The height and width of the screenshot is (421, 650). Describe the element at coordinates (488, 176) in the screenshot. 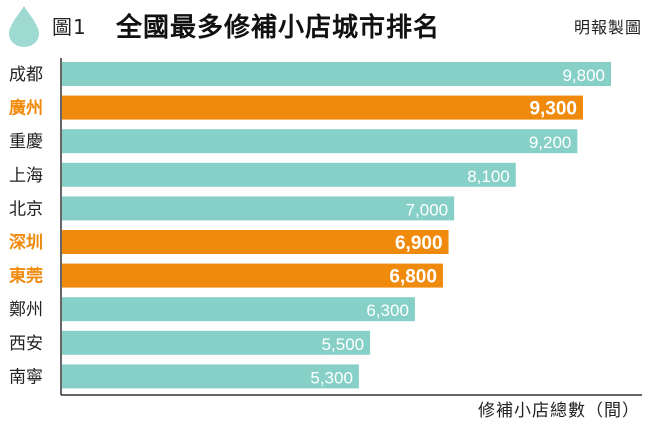

I see `value-label-3: 8,100` at that location.